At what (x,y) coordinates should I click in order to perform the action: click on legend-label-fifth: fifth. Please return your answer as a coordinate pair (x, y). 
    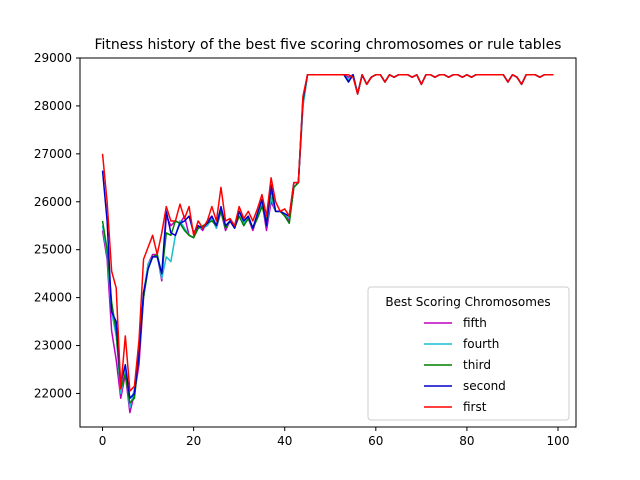
    Looking at the image, I should click on (475, 323).